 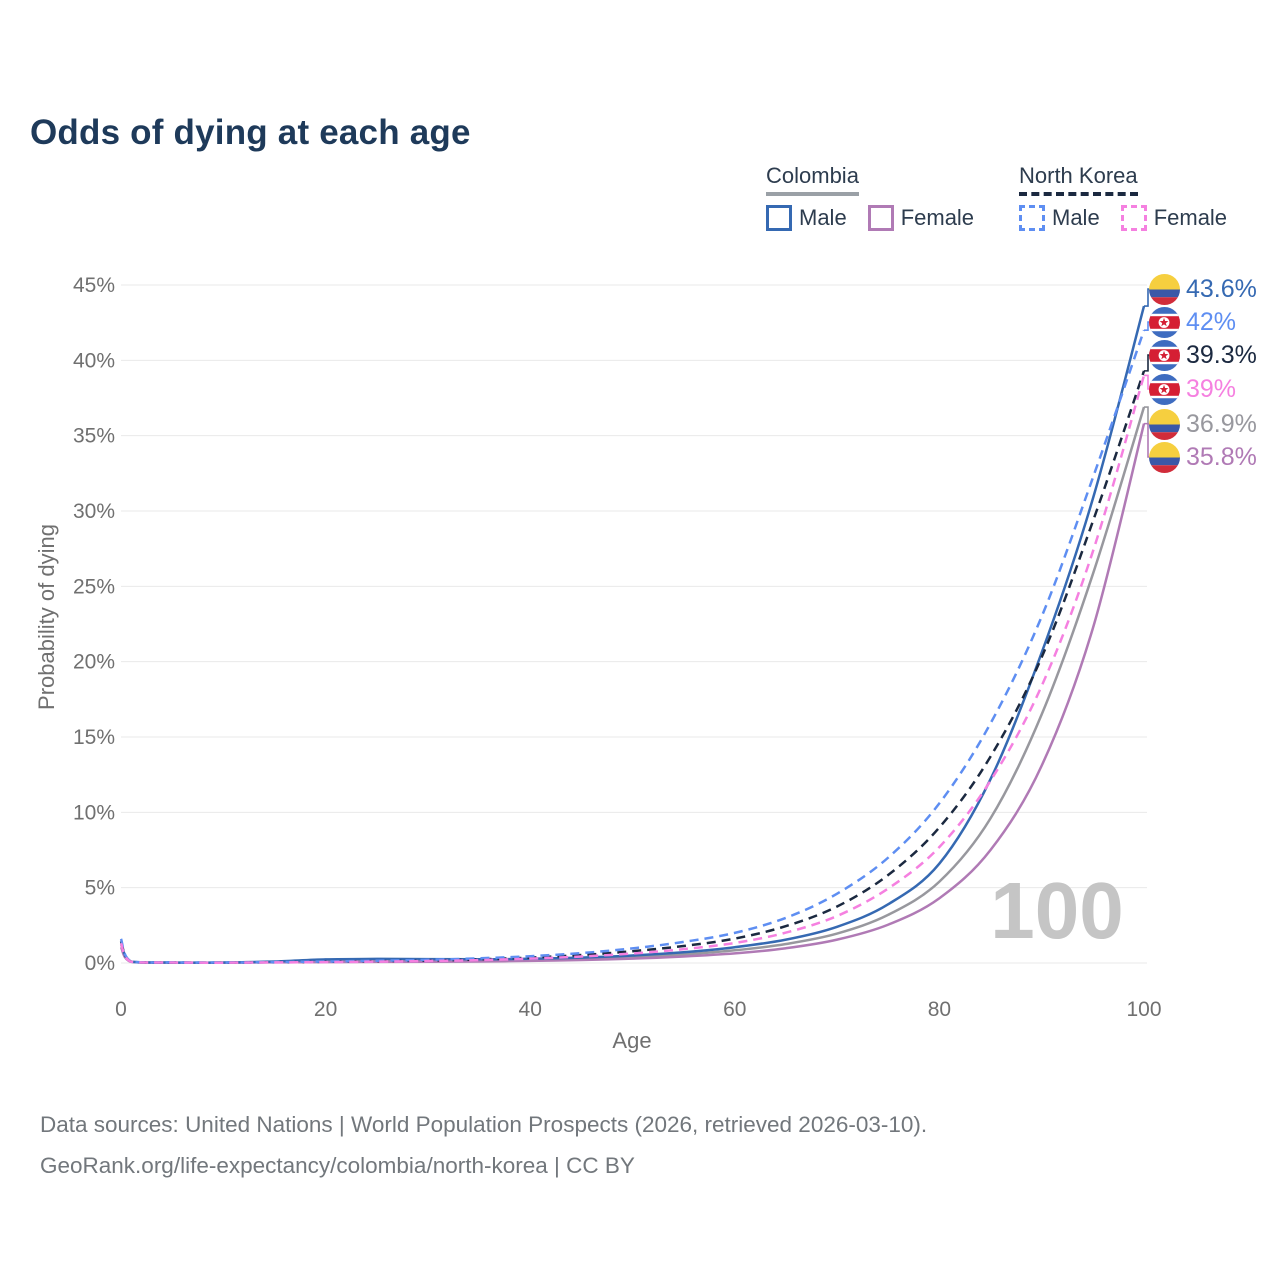 What do you see at coordinates (94, 511) in the screenshot?
I see `y-tick-label: 30%` at bounding box center [94, 511].